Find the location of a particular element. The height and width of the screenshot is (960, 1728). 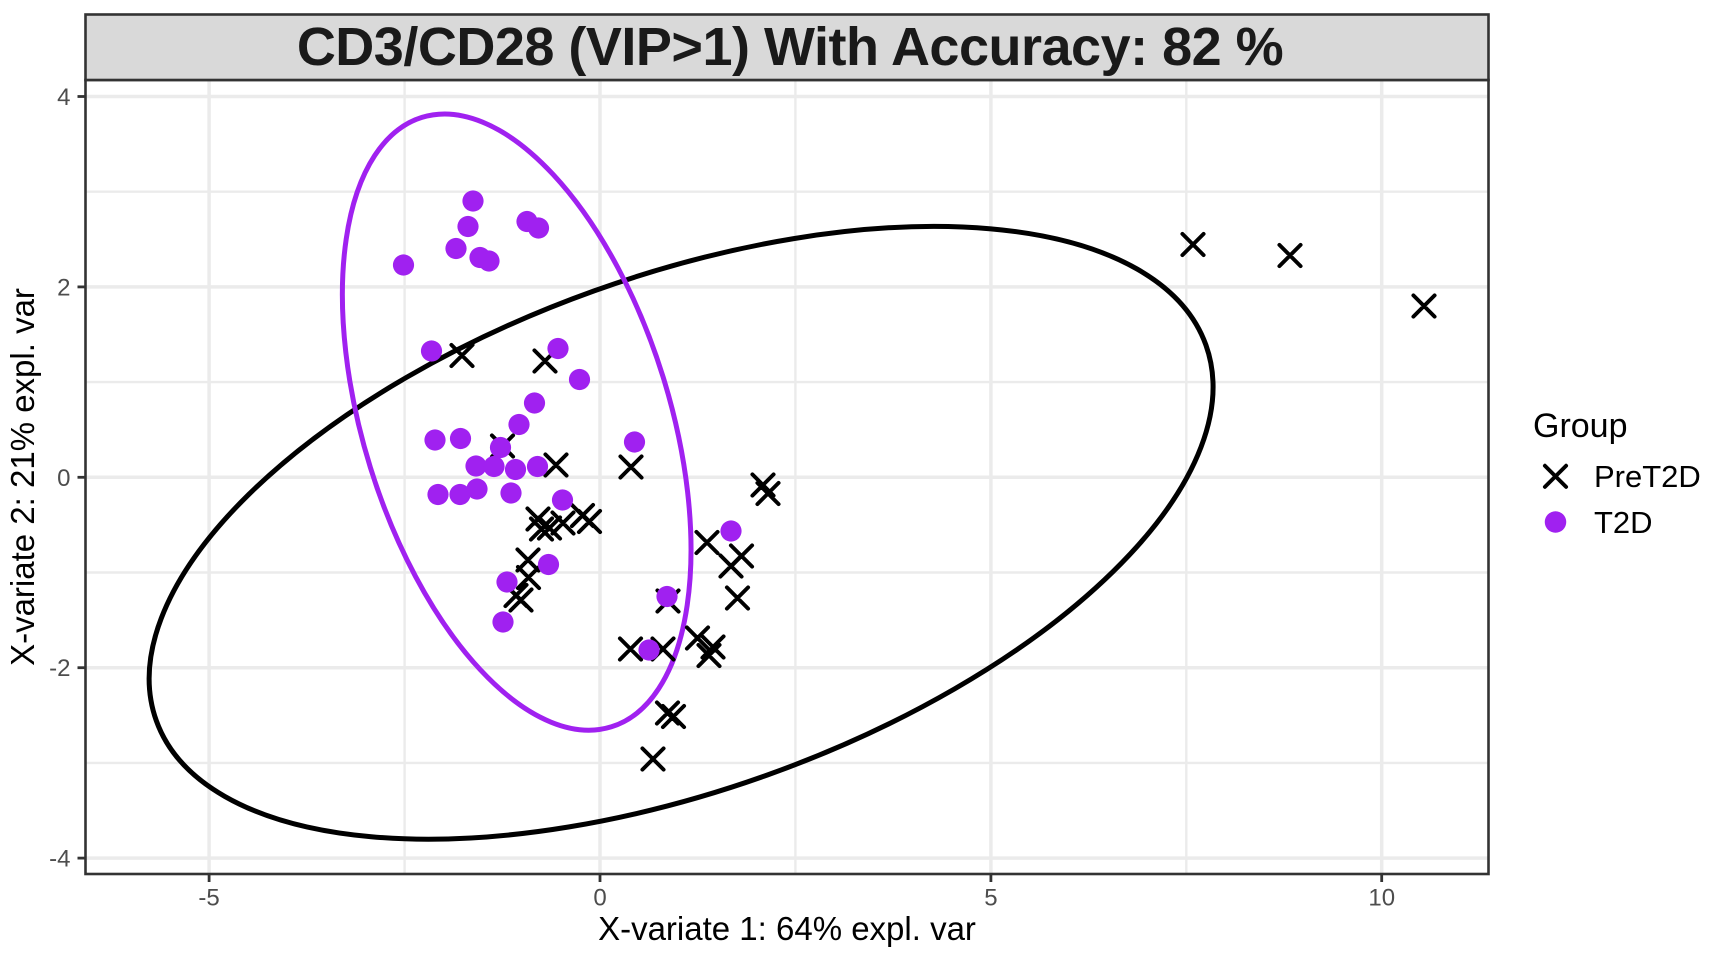

svg-text: T2D is located at coordinates (1623, 522).